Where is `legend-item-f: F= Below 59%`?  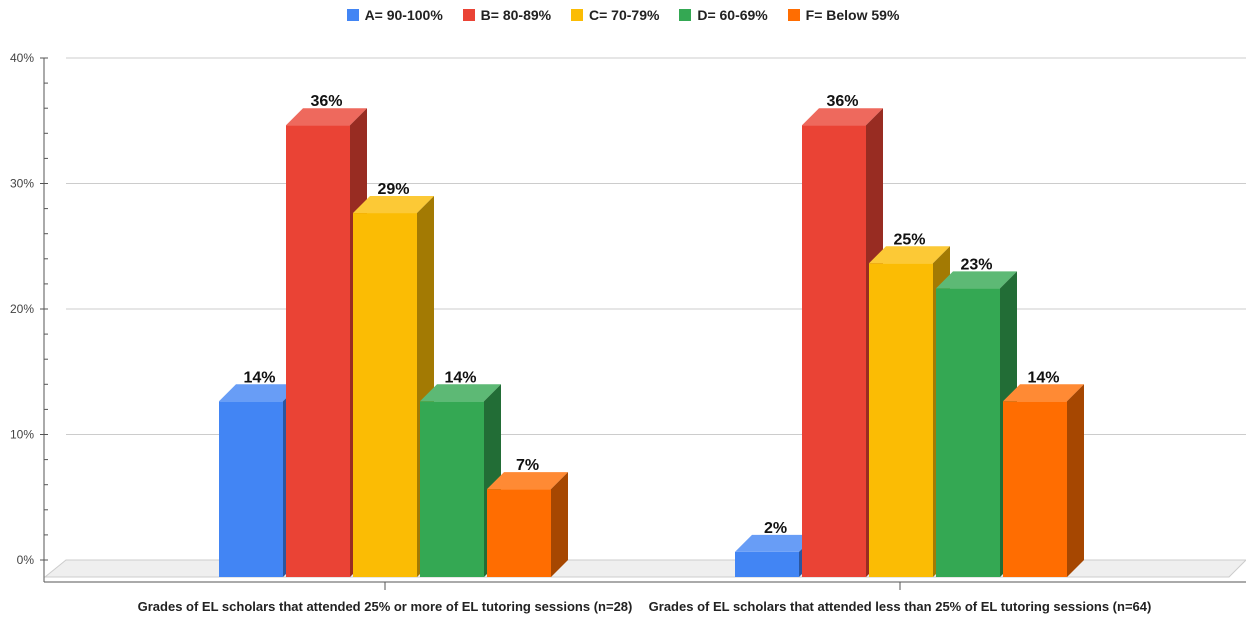 legend-item-f: F= Below 59% is located at coordinates (843, 15).